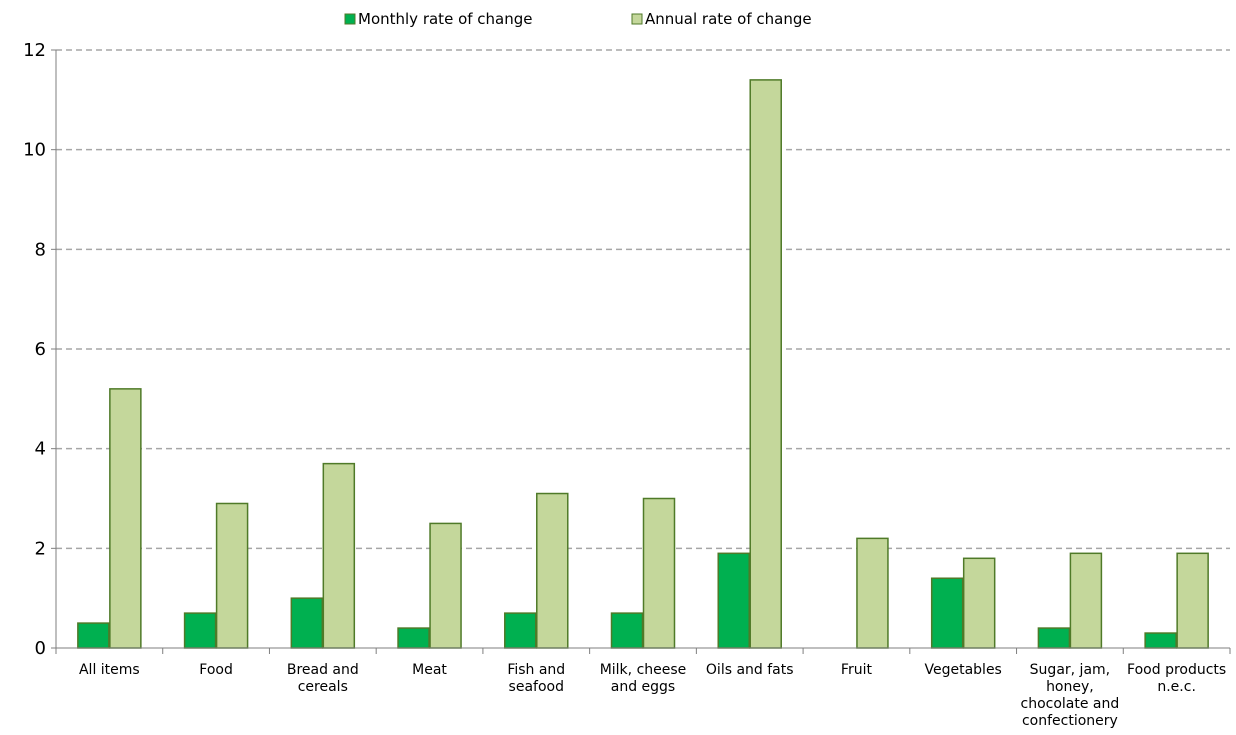 Image resolution: width=1236 pixels, height=735 pixels. Describe the element at coordinates (1070, 670) in the screenshot. I see `x-category-label-line: Sugar, jam,` at that location.